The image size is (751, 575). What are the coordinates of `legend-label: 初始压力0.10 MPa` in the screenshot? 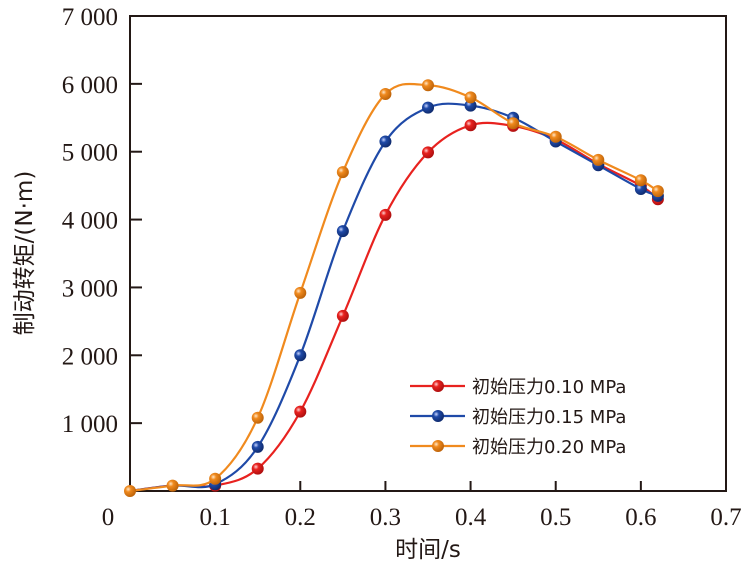 It's located at (549, 387).